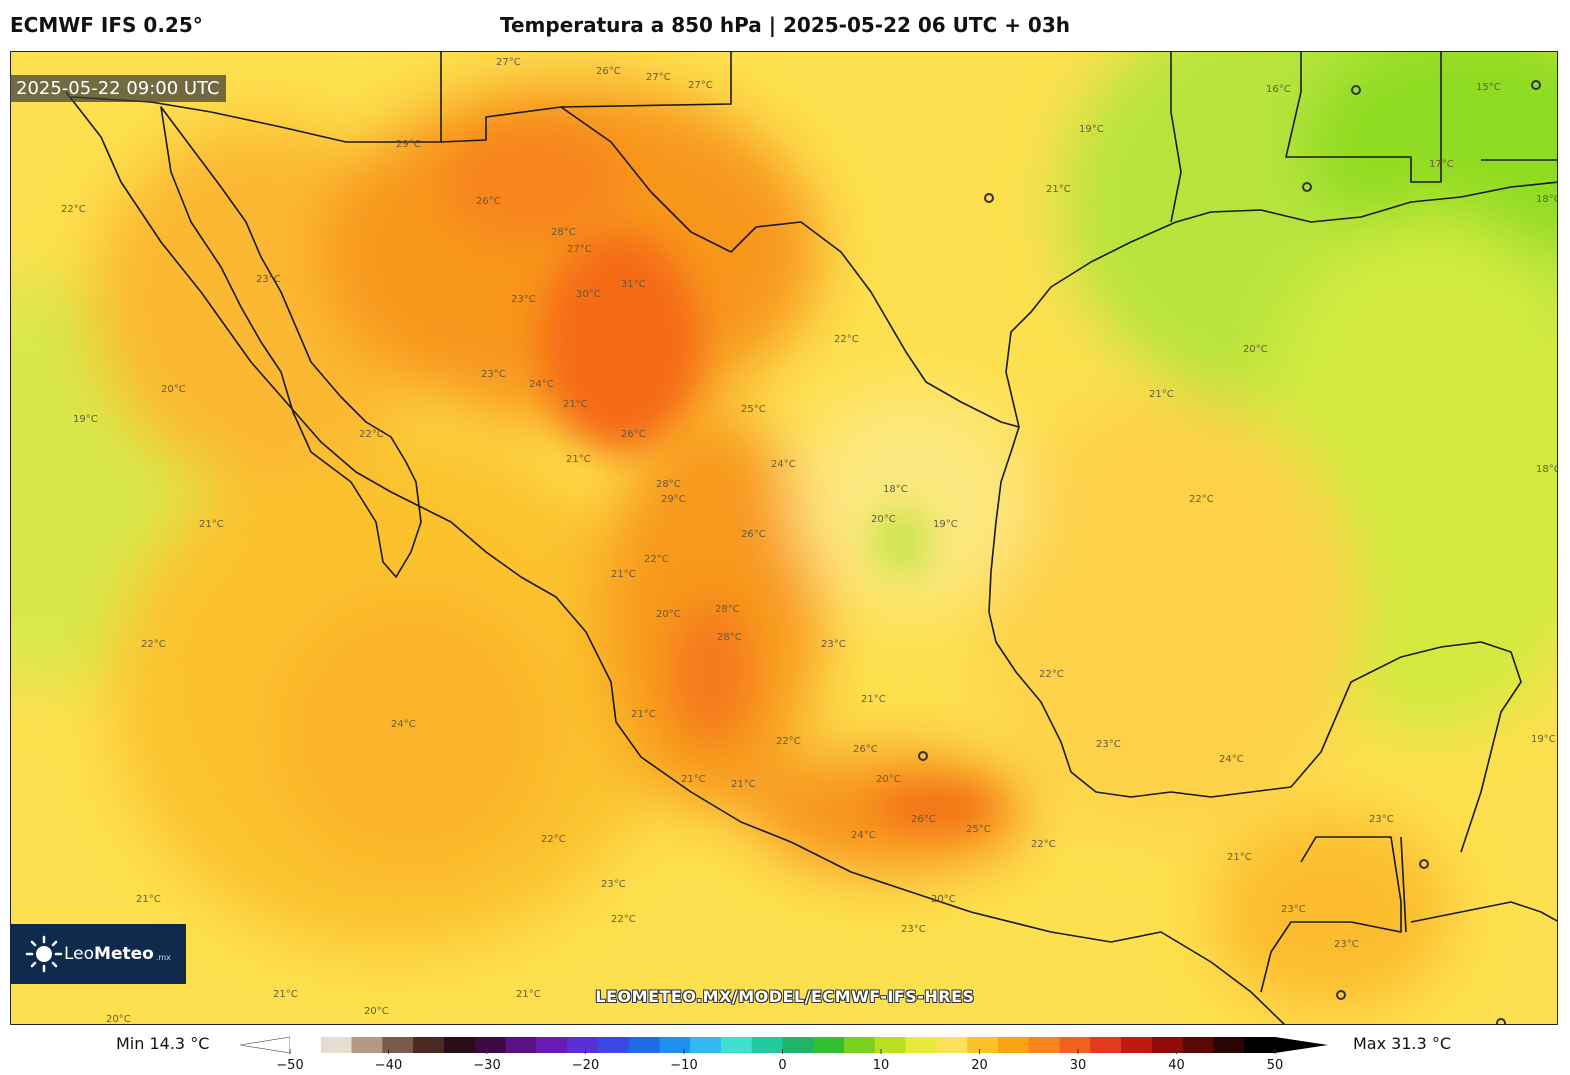 The width and height of the screenshot is (1570, 1075). Describe the element at coordinates (109, 954) in the screenshot. I see `logo-text: LeoMeteo` at that location.